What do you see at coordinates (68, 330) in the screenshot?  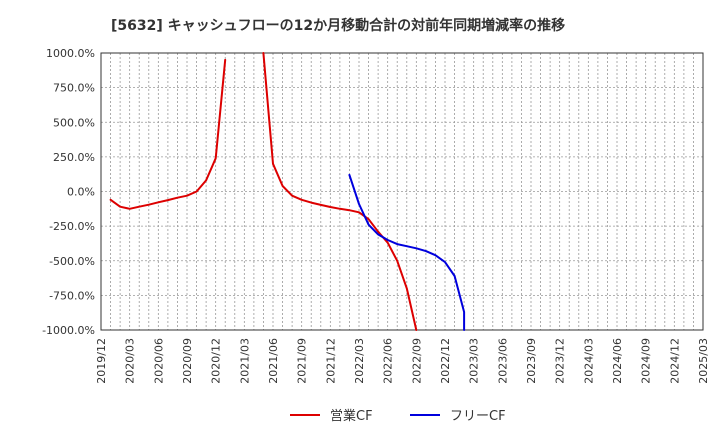 I see `y-tick-label: -1000.0%` at bounding box center [68, 330].